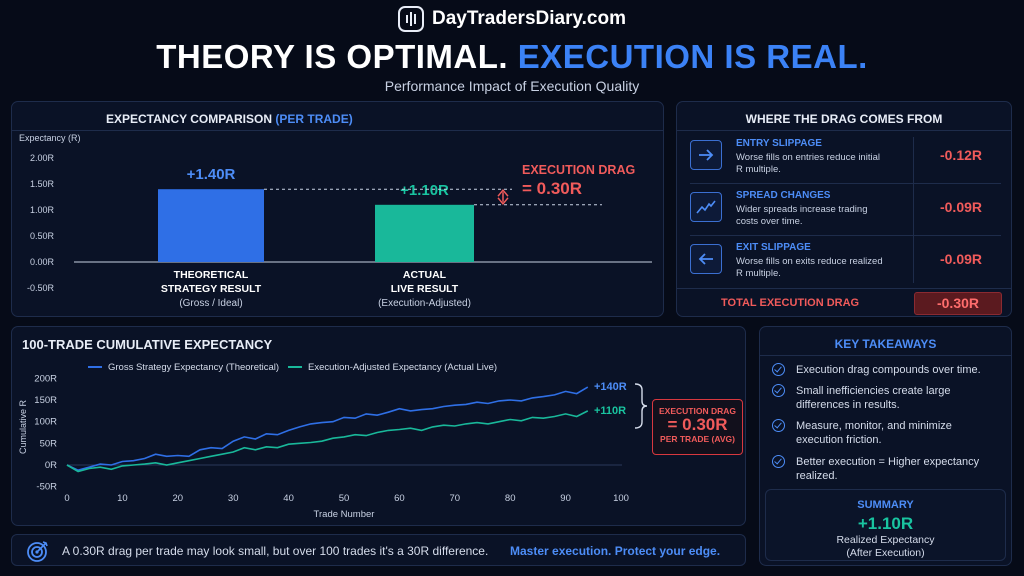  Describe the element at coordinates (697, 424) in the screenshot. I see `callout-line2: = 0.30R` at that location.